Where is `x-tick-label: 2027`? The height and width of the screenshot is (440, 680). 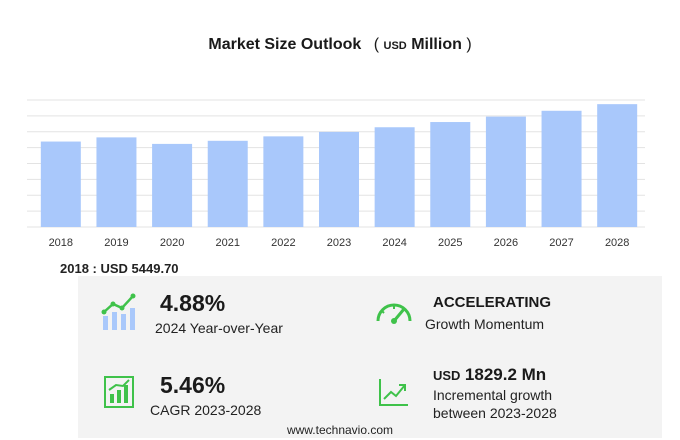 x-tick-label: 2027 is located at coordinates (561, 243).